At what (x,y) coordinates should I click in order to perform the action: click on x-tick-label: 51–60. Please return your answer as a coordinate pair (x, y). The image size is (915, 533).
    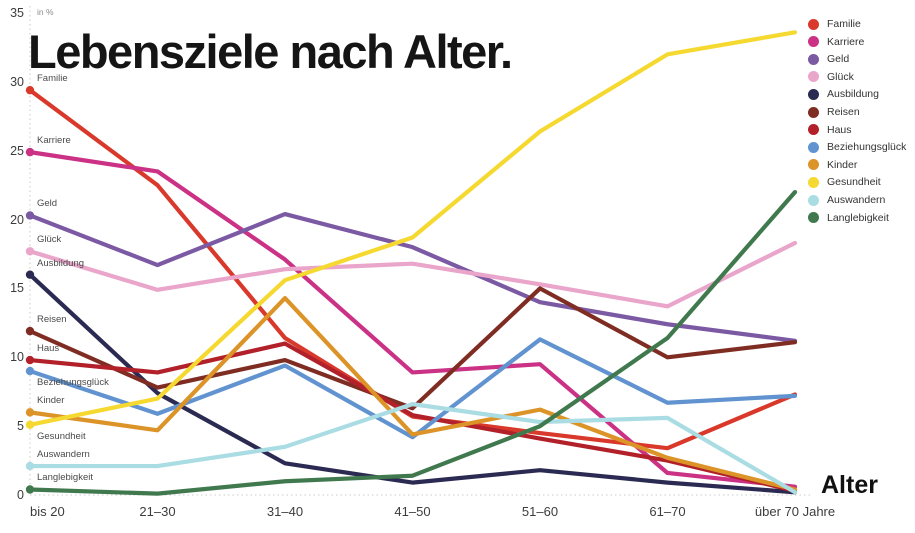
    Looking at the image, I should click on (540, 511).